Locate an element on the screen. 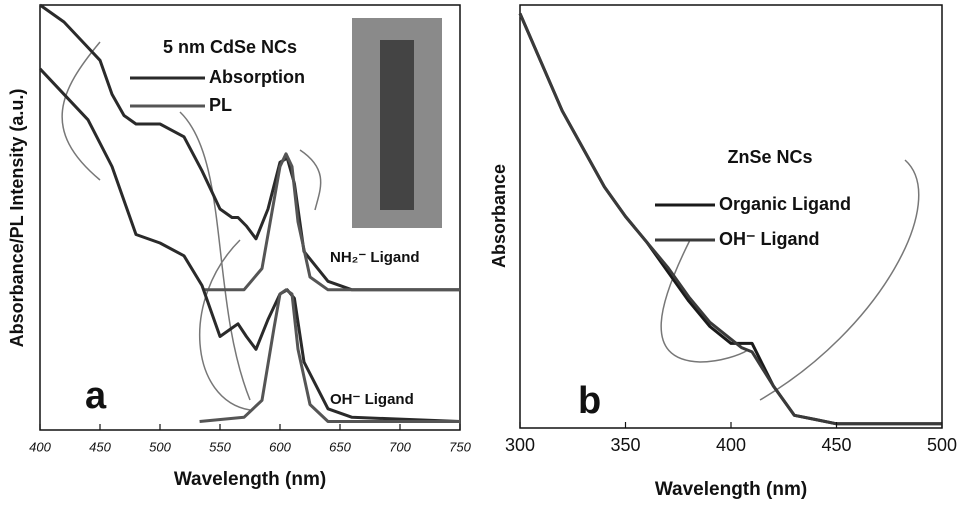  x-tick-label: 350 is located at coordinates (625, 445).